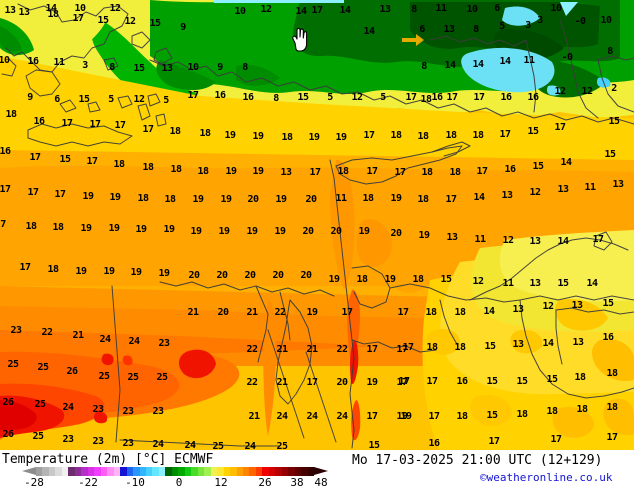 The height and width of the screenshot is (490, 634). What do you see at coordinates (321, 471) in the screenshot?
I see `colorbar-right-cap` at bounding box center [321, 471].